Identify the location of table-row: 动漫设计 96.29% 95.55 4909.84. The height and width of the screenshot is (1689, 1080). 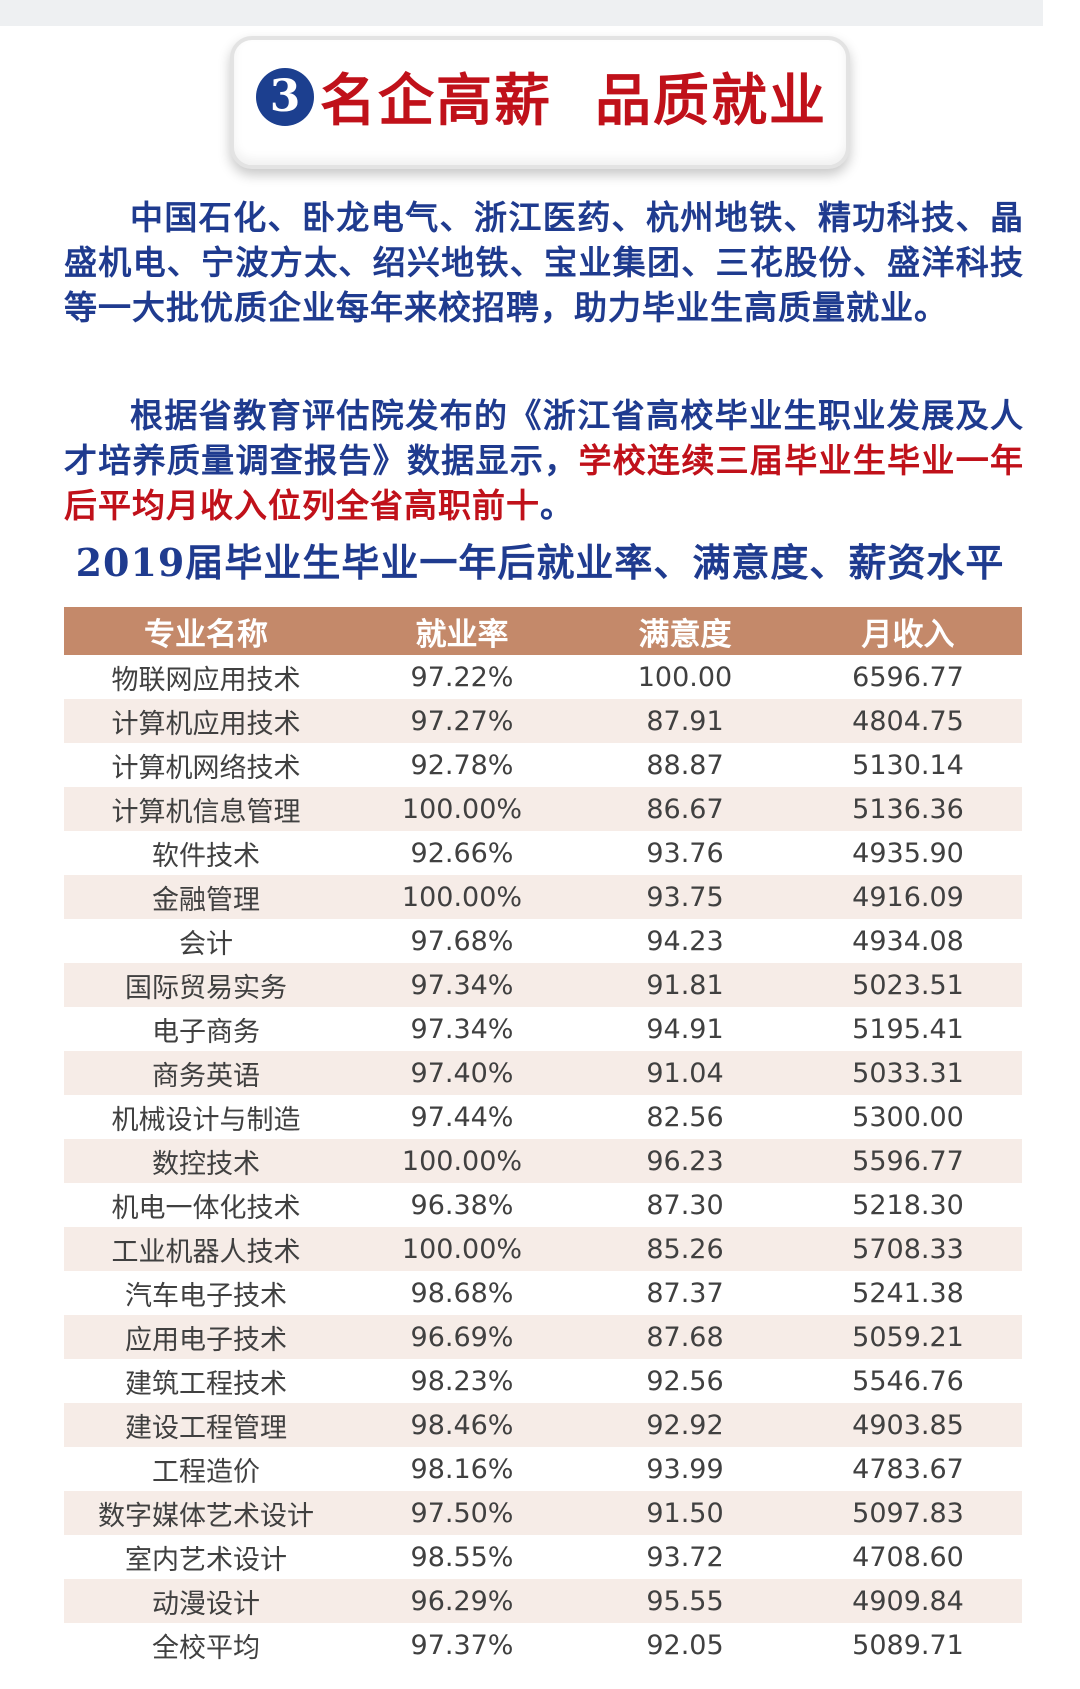
(543, 1601).